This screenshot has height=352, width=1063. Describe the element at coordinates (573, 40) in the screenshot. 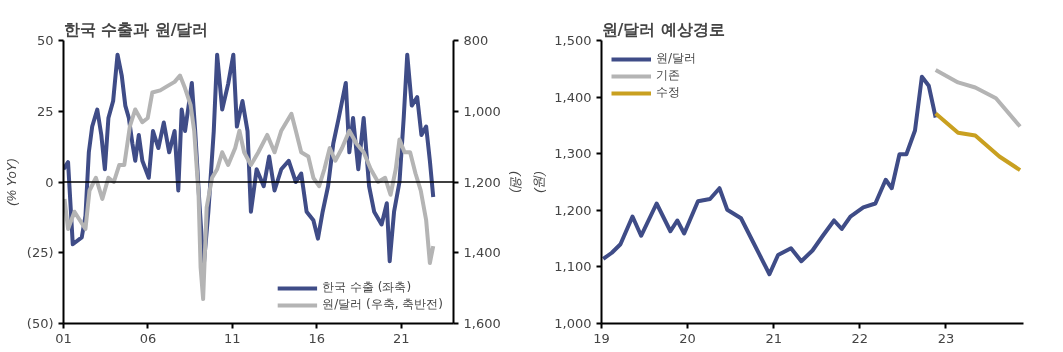

I see `y-tick-label: 1,500` at that location.